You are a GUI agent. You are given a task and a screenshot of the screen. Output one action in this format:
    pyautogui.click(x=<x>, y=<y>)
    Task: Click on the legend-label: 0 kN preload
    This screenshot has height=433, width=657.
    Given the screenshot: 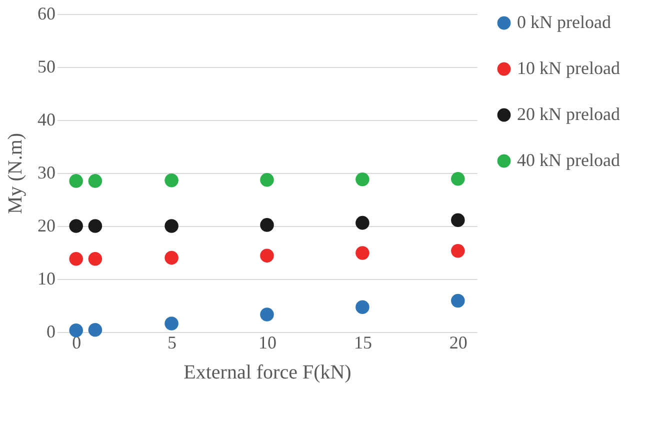 What is the action you would take?
    pyautogui.click(x=564, y=22)
    